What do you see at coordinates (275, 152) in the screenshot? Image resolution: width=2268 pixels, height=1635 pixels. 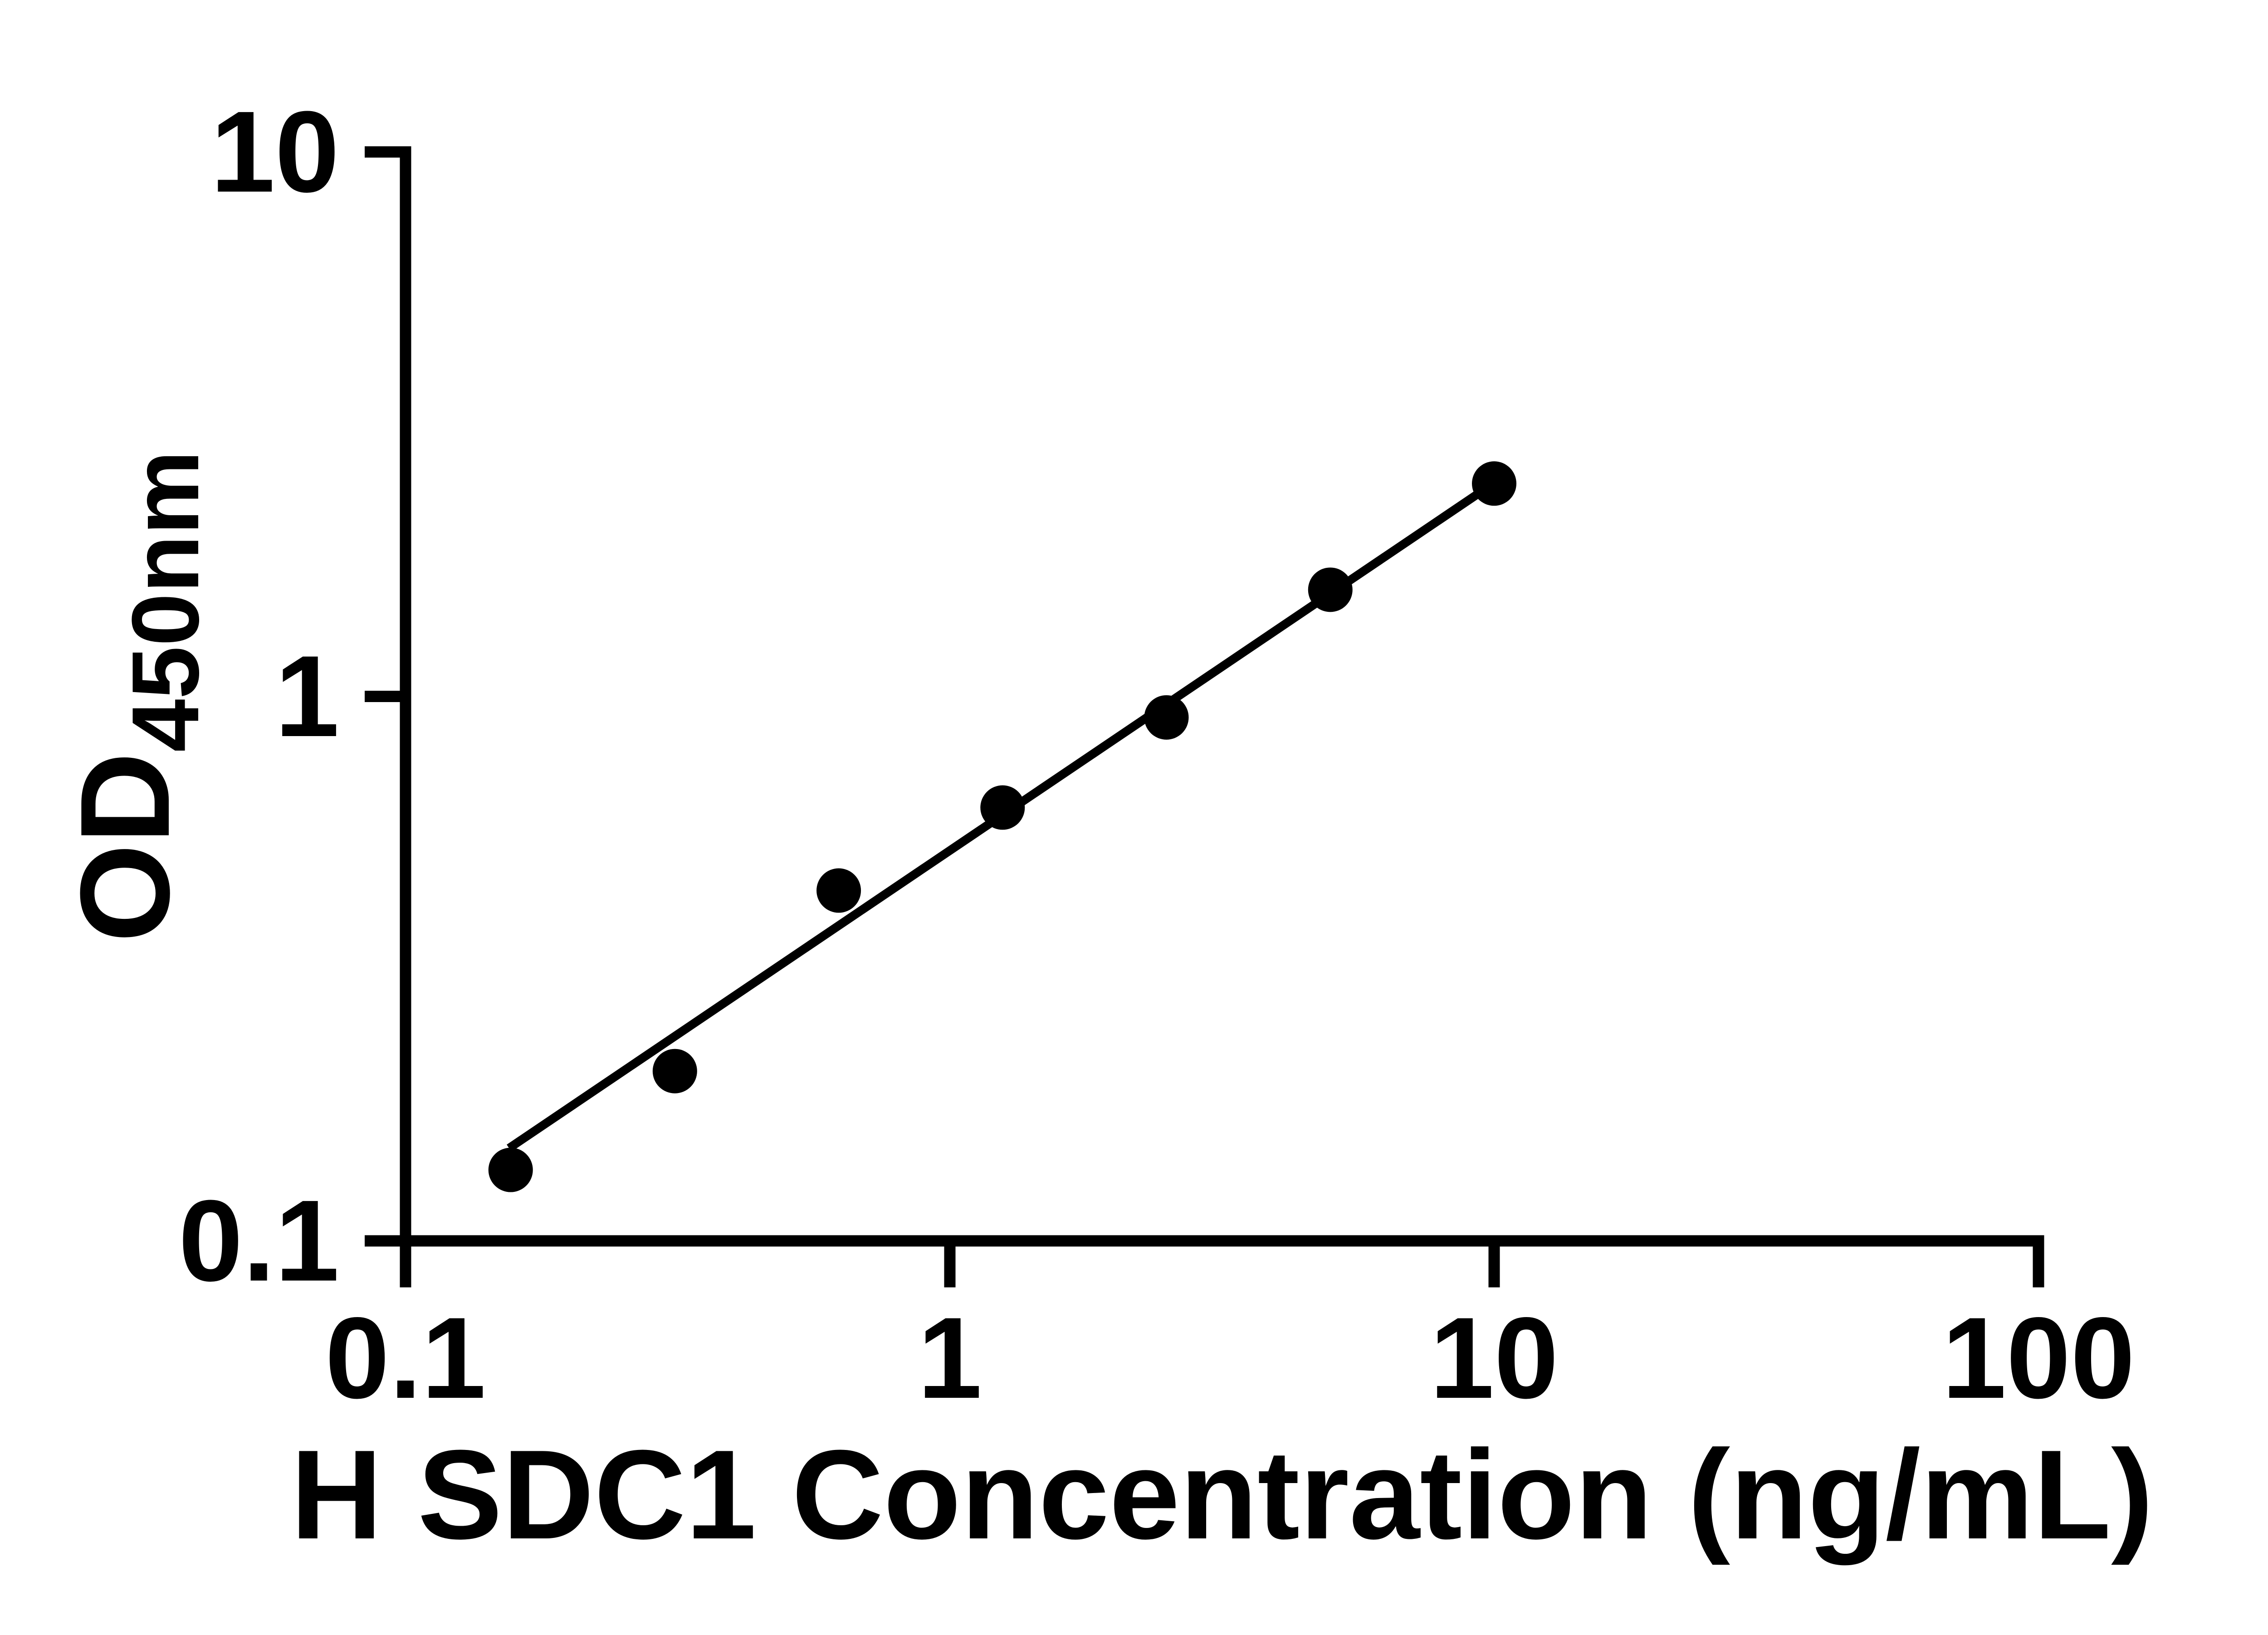 I see `y-tick-label: 10` at bounding box center [275, 152].